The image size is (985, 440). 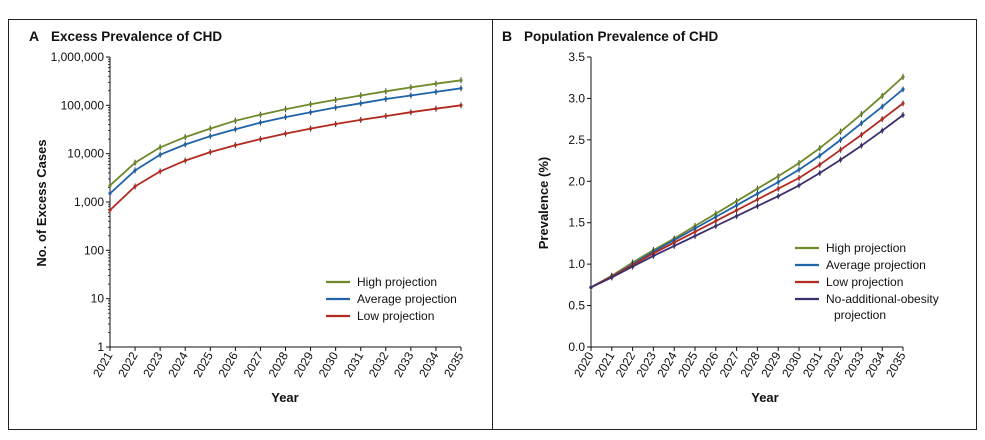 I want to click on panel-a-x-tick-label: 2027, so click(x=254, y=364).